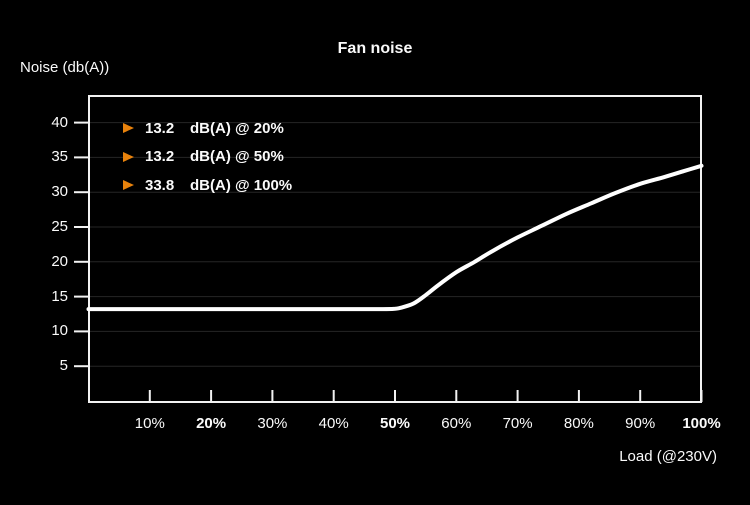  I want to click on y-tick-label: 5, so click(63, 366).